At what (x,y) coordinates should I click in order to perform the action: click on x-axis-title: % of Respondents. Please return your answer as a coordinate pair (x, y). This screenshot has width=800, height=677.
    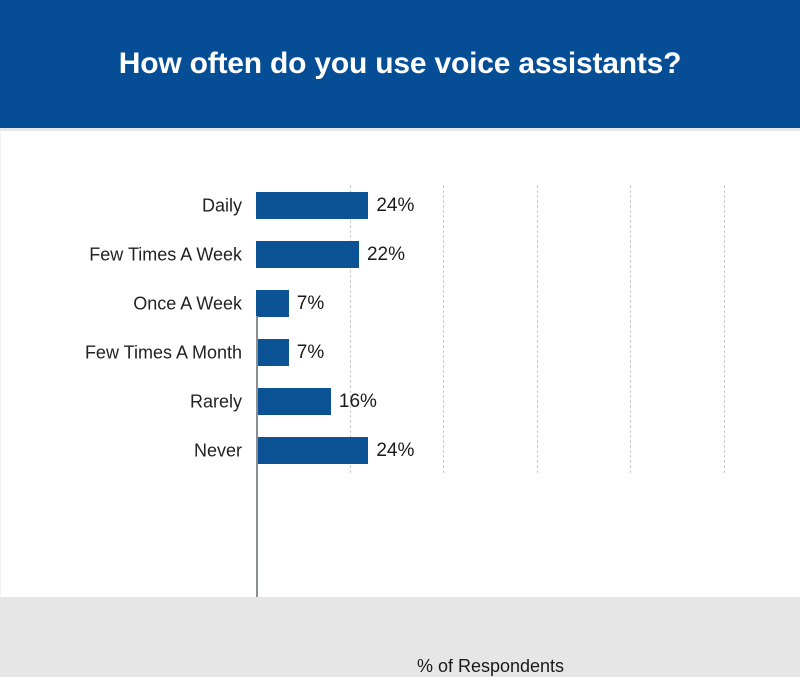
    Looking at the image, I should click on (490, 666).